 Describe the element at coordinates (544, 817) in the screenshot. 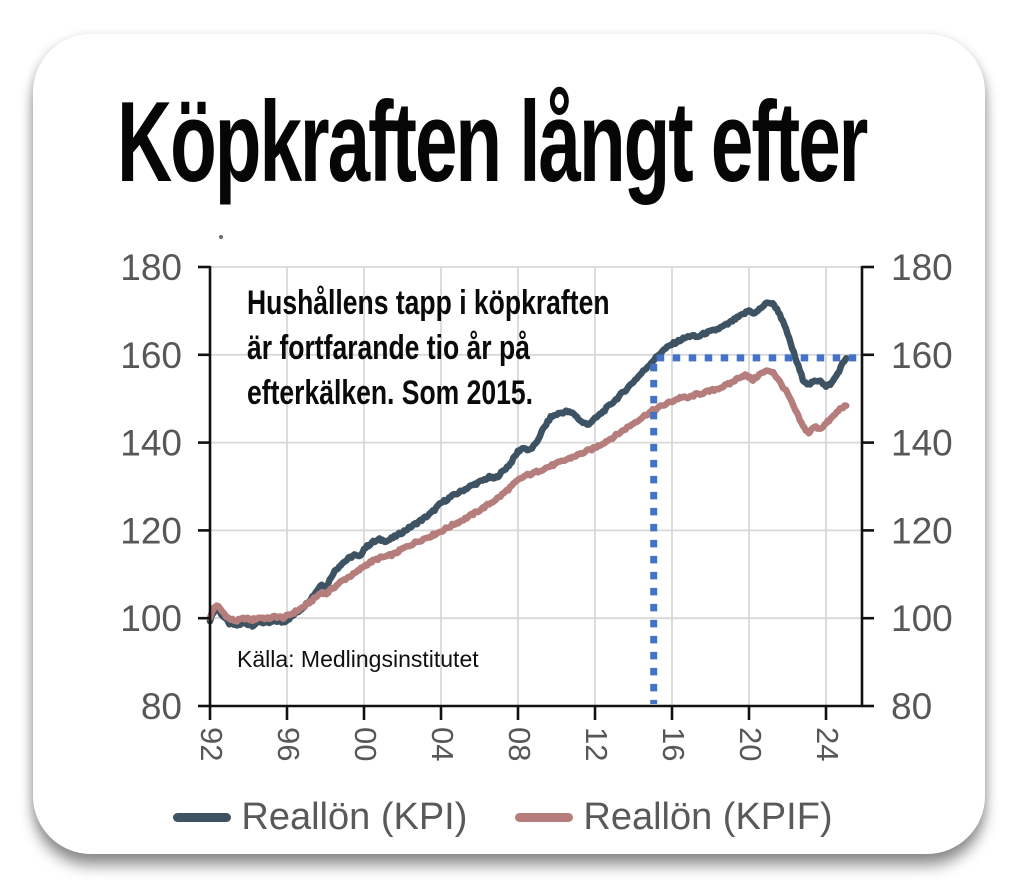

I see `kpif-line-swatch` at that location.